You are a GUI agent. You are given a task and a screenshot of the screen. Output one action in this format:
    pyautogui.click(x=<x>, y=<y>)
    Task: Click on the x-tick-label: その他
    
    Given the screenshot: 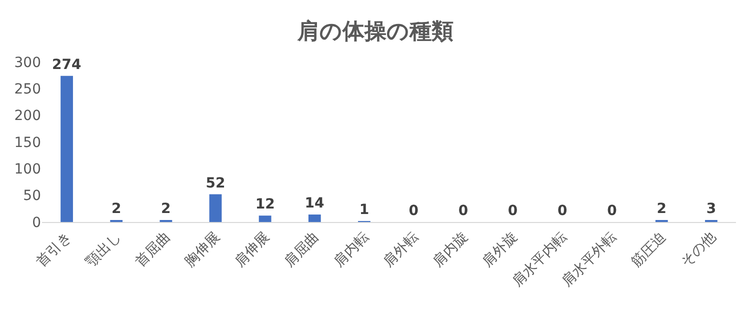 What is the action you would take?
    pyautogui.click(x=698, y=249)
    